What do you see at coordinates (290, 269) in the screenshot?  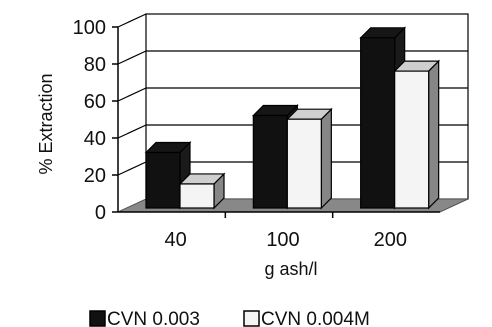 I see `x-axis-title: g ash/l` at bounding box center [290, 269].